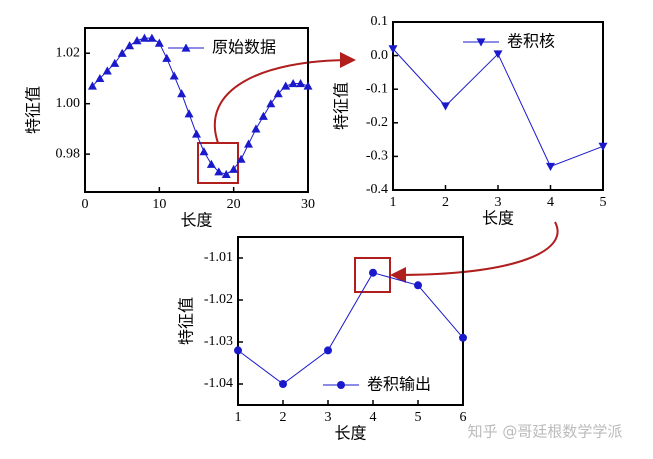  Describe the element at coordinates (218, 341) in the screenshot. I see `y-tick-label: -1.03` at that location.